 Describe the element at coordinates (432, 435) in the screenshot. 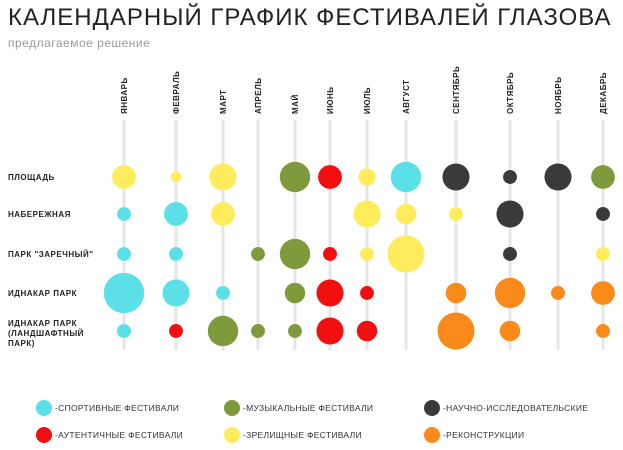

I see `legend-swatch-reconstruction` at that location.